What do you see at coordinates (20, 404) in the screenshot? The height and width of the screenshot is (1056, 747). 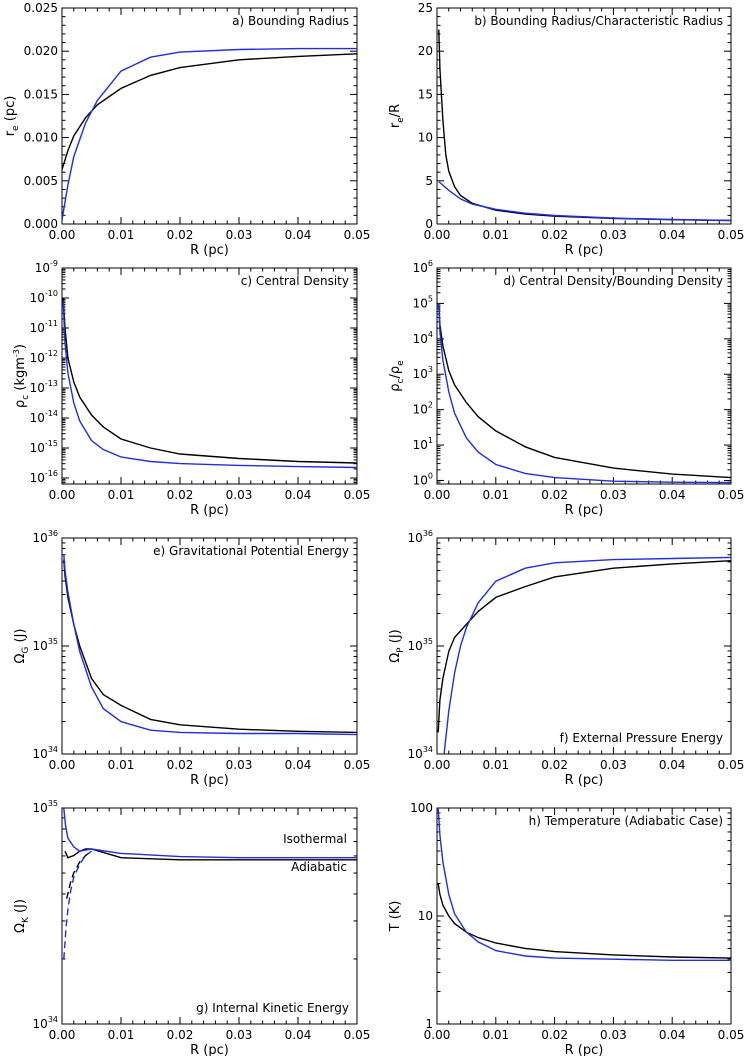 I see `y-label-main: ρ` at bounding box center [20, 404].